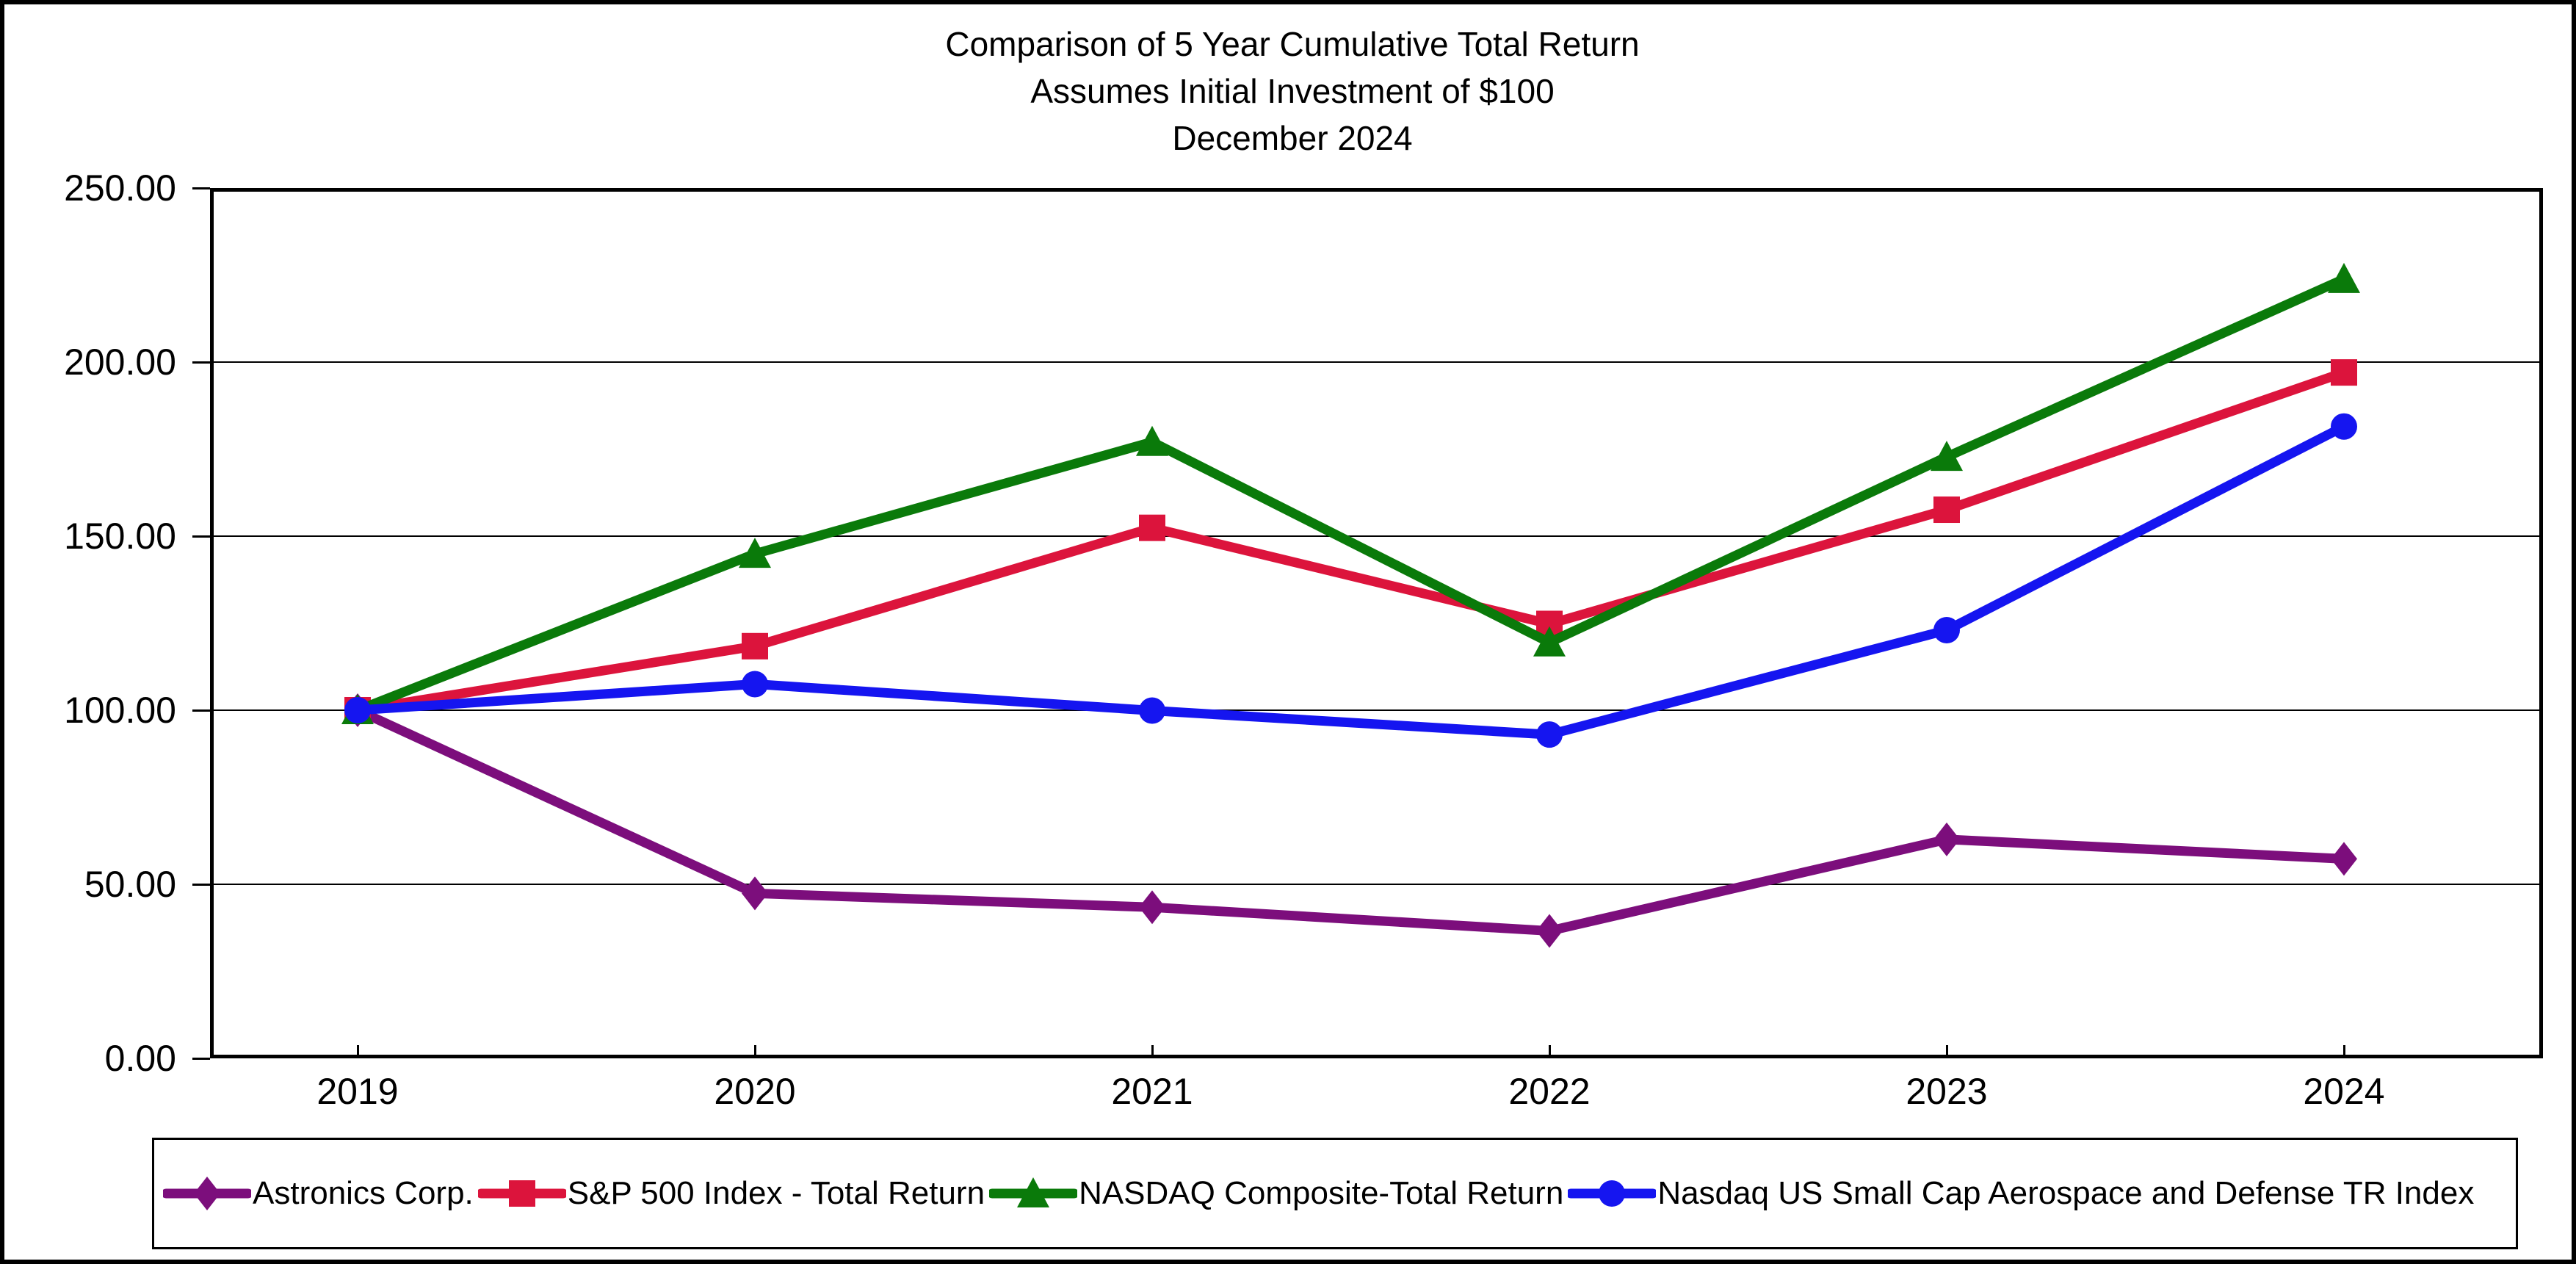 The height and width of the screenshot is (1264, 2576). I want to click on legend-label: S&P 500 Index - Total Return, so click(776, 1193).